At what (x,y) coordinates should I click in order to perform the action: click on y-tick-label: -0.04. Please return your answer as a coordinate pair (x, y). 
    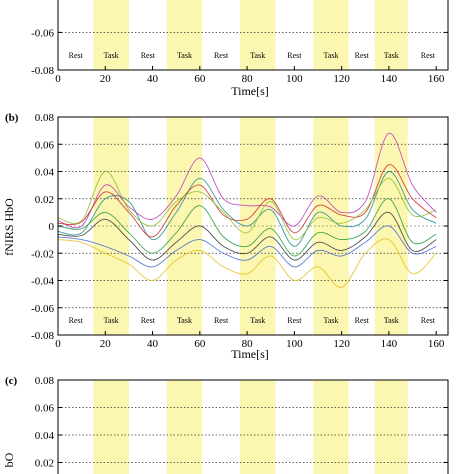
    Looking at the image, I should click on (42, 282).